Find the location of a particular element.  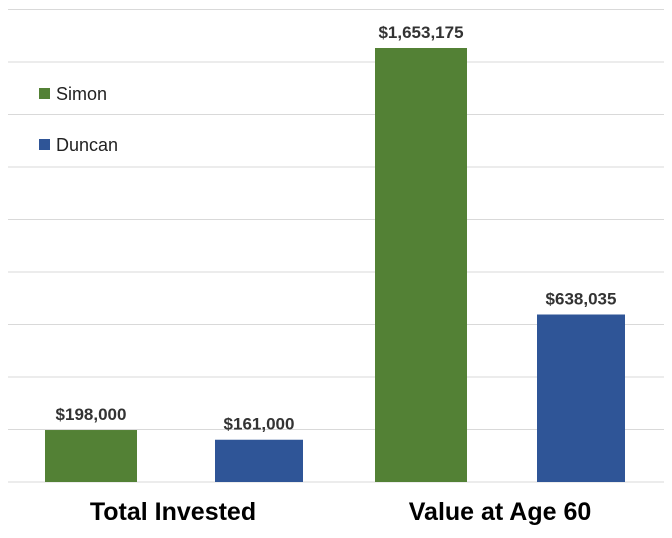

category-labels: Total Invested Value at Age 60 is located at coordinates (340, 512).